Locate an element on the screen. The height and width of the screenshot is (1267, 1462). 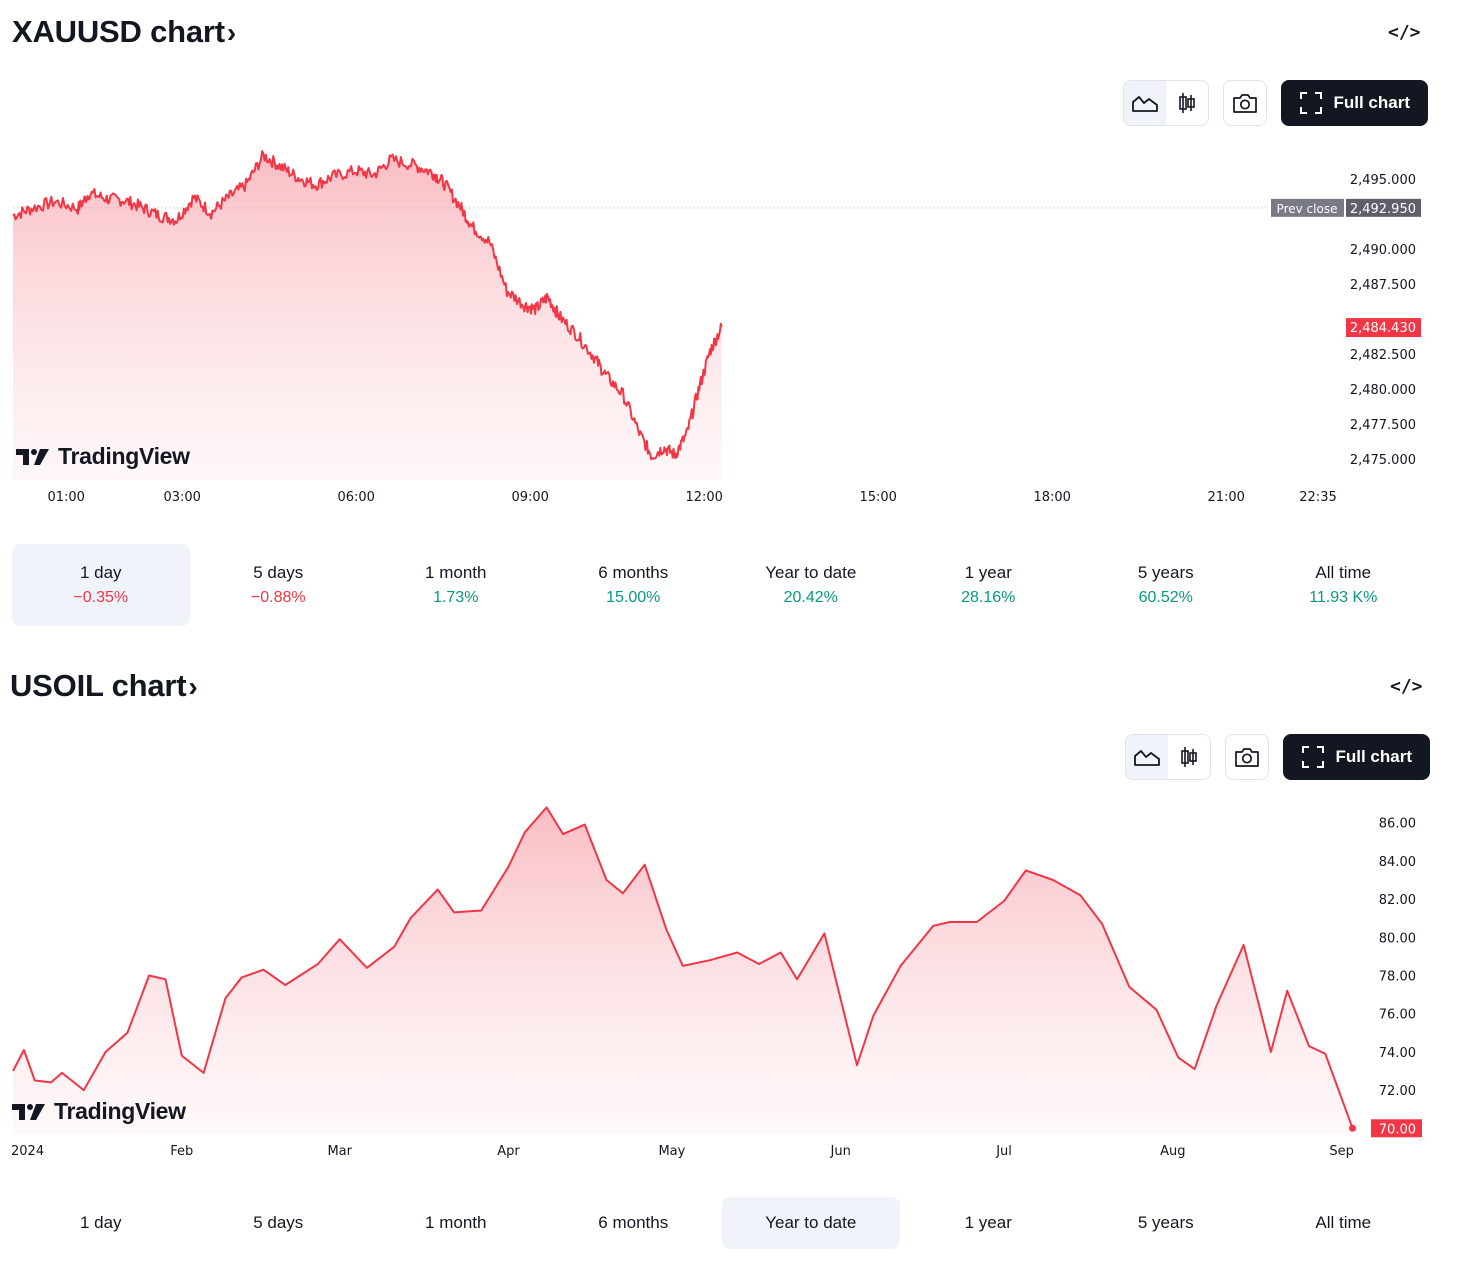
y-tick-label: 72.00 is located at coordinates (1397, 1091).